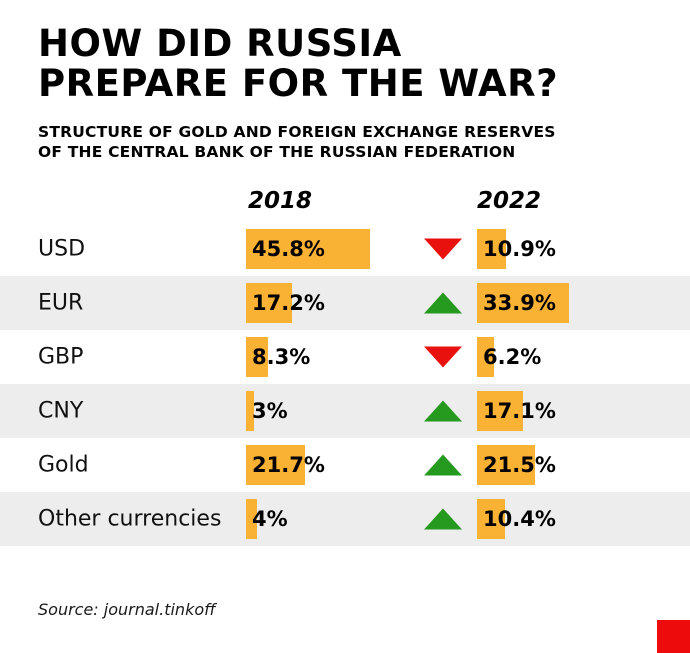 This screenshot has height=653, width=690. What do you see at coordinates (288, 465) in the screenshot?
I see `value-2018: 21.7%` at bounding box center [288, 465].